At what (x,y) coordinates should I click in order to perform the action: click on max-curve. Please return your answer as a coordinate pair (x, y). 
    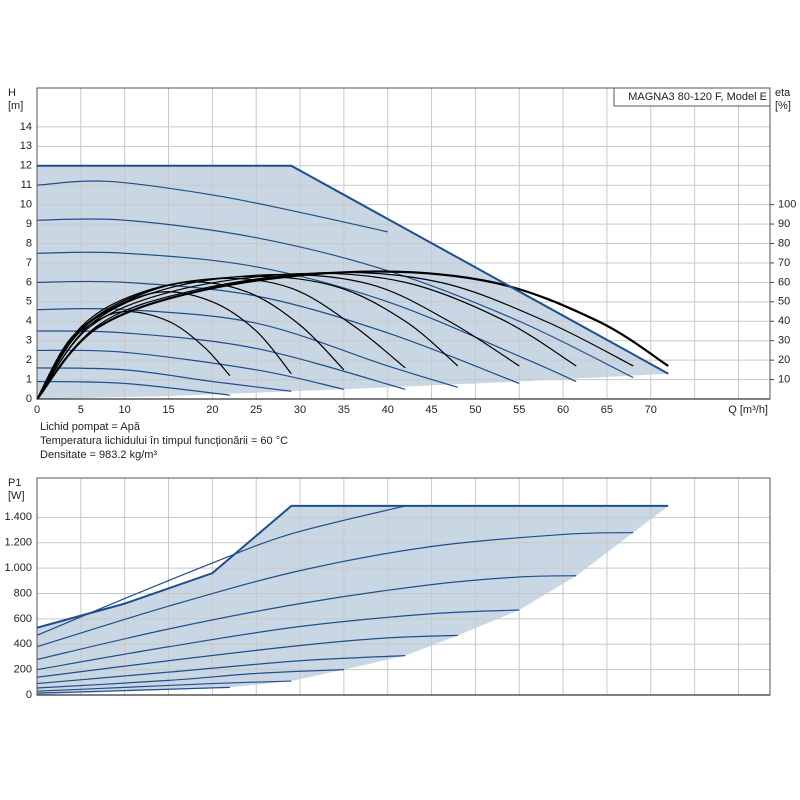
    Looking at the image, I should click on (352, 566).